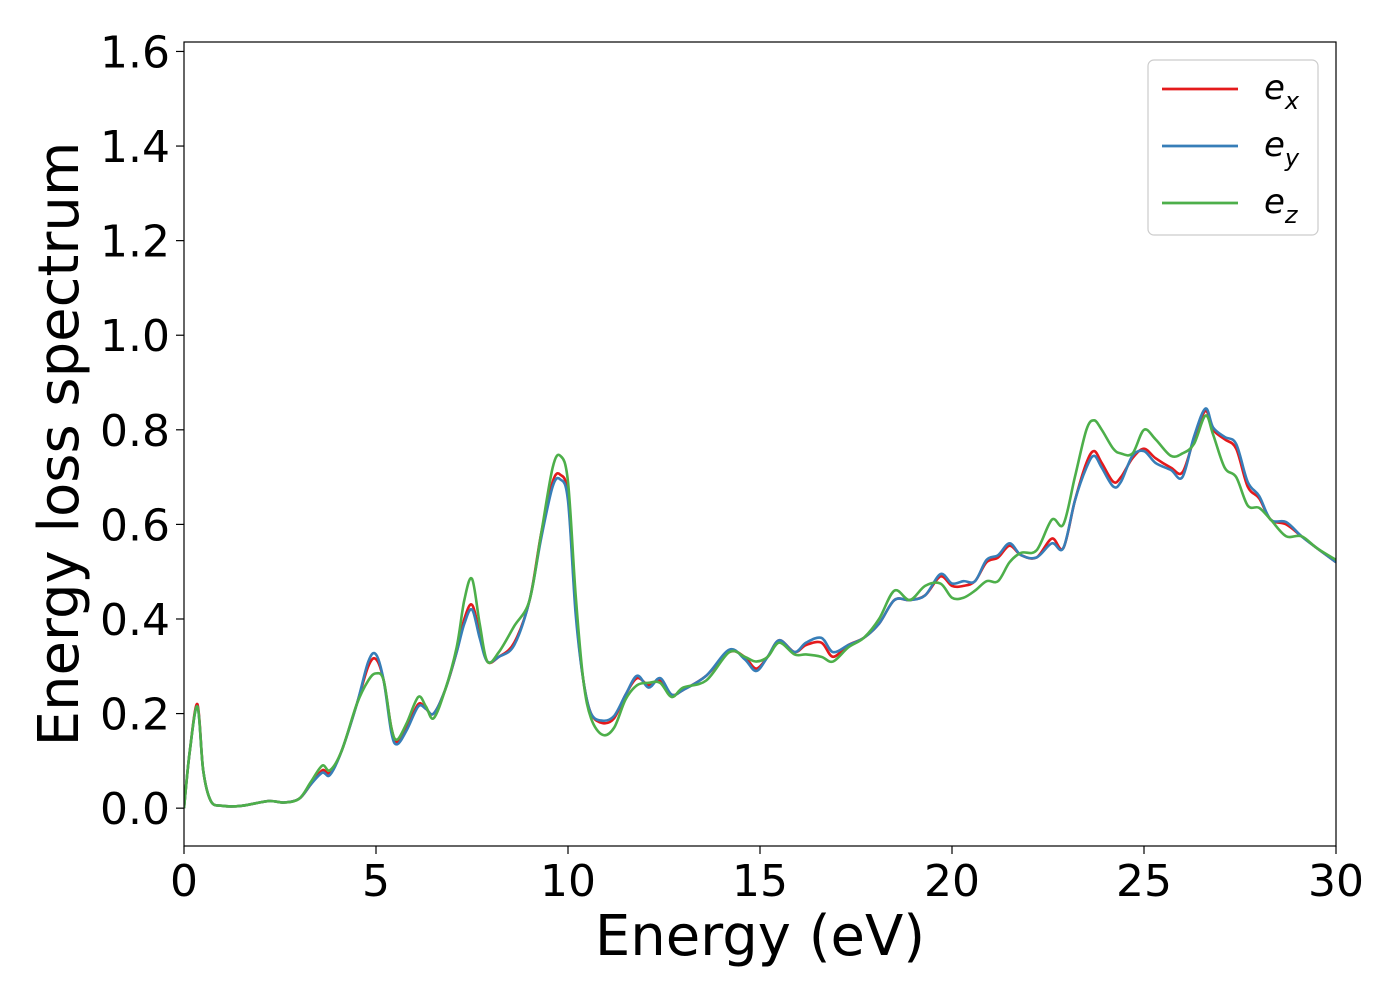 The height and width of the screenshot is (1000, 1400). I want to click on x-tick-label: 15, so click(760, 881).